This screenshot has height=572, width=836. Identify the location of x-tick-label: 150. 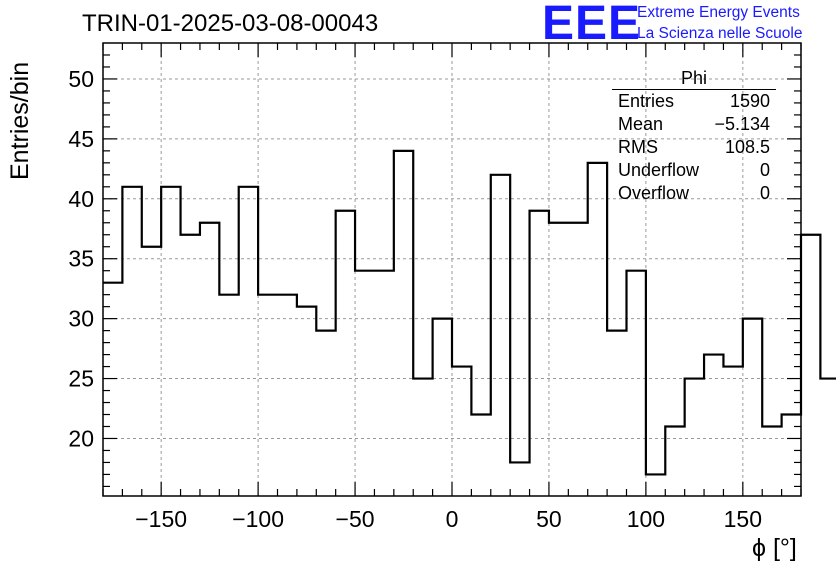
(743, 519).